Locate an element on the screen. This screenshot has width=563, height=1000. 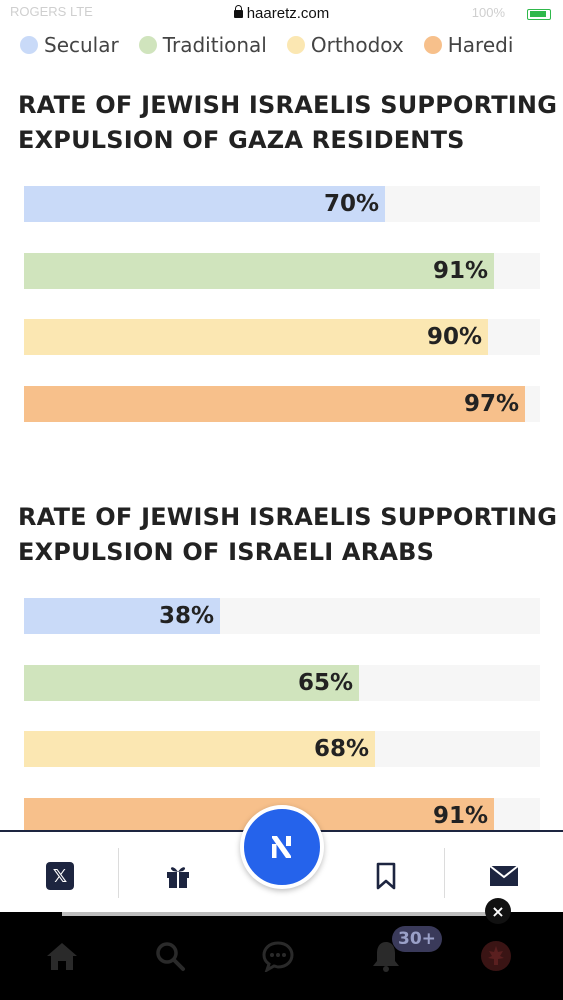
mail-button is located at coordinates (504, 876).